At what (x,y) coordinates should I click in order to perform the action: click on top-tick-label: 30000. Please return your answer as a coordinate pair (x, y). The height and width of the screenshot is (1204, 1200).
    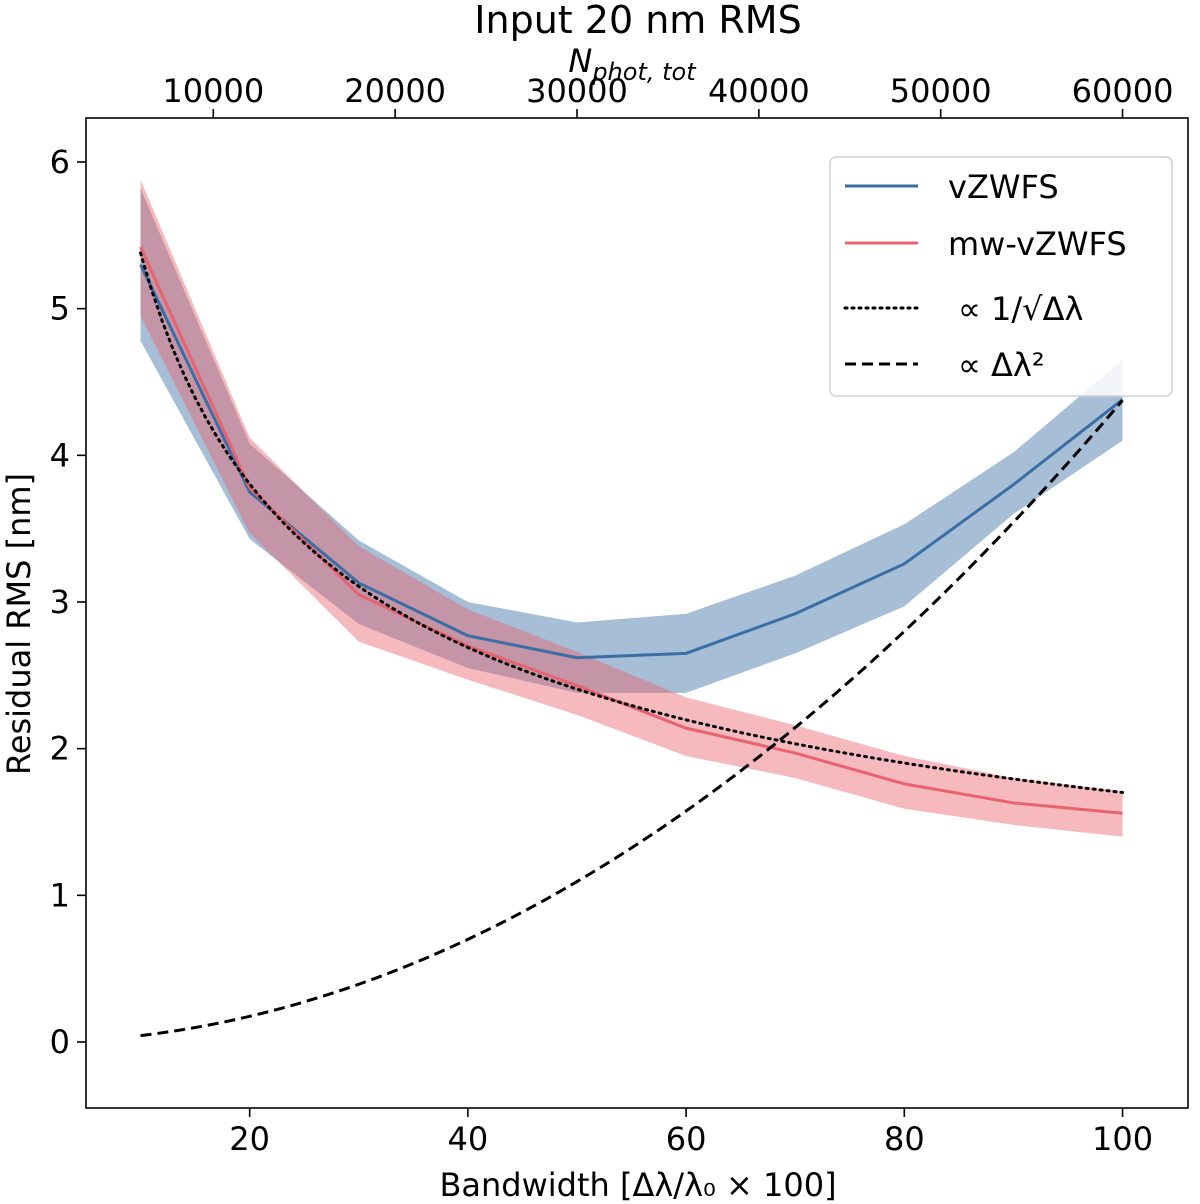
    Looking at the image, I should click on (577, 91).